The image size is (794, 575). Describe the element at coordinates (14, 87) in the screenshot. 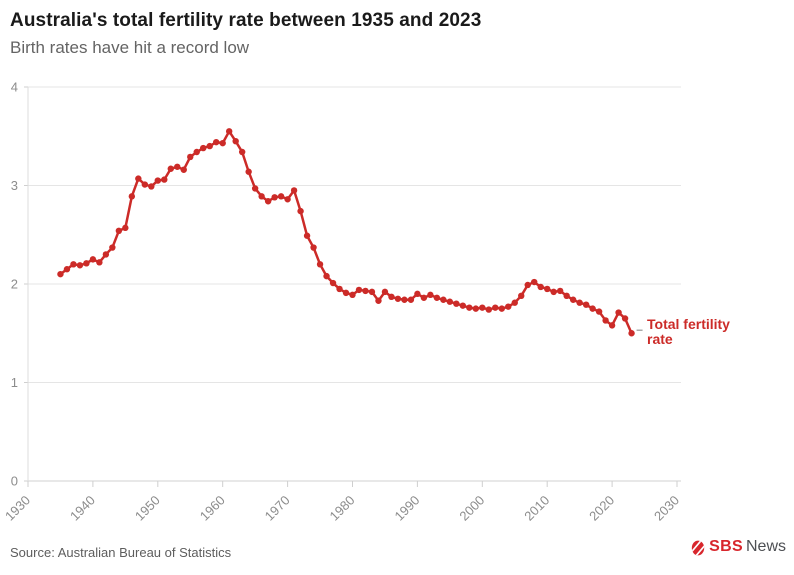

I see `svg-text: 4` at that location.